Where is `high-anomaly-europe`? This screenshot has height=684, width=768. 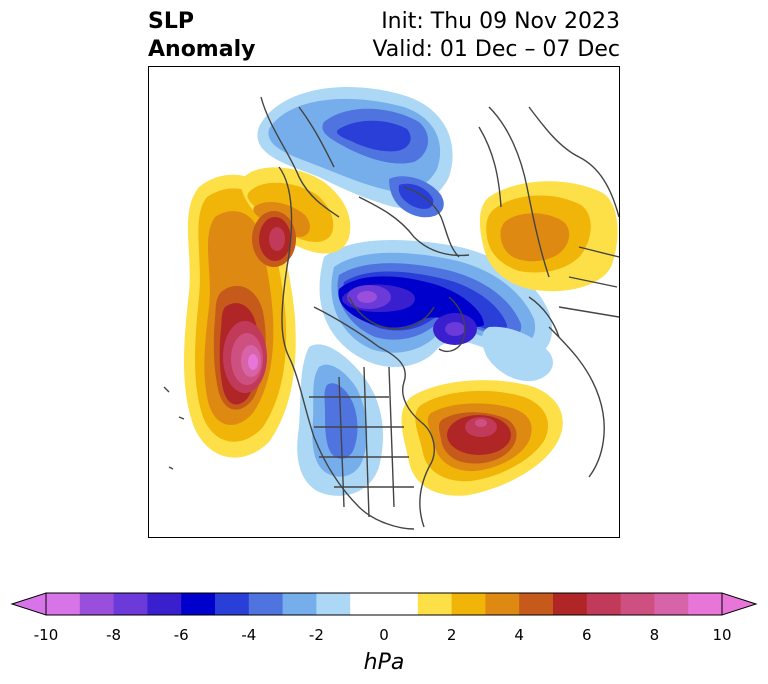 high-anomaly-europe is located at coordinates (548, 236).